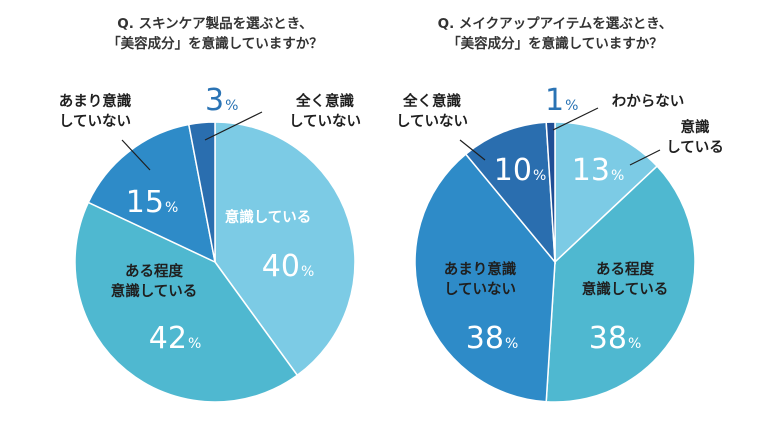  Describe the element at coordinates (598, 170) in the screenshot. I see `data-label: 13%` at that location.